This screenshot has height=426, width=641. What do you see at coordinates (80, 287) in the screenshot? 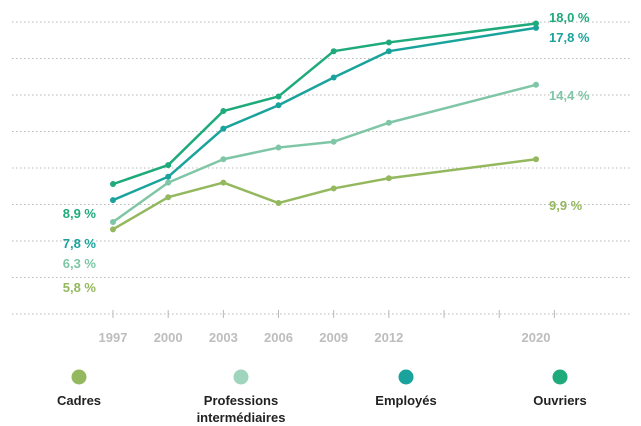
I see `start-value-label: 5,8 %` at bounding box center [80, 287].